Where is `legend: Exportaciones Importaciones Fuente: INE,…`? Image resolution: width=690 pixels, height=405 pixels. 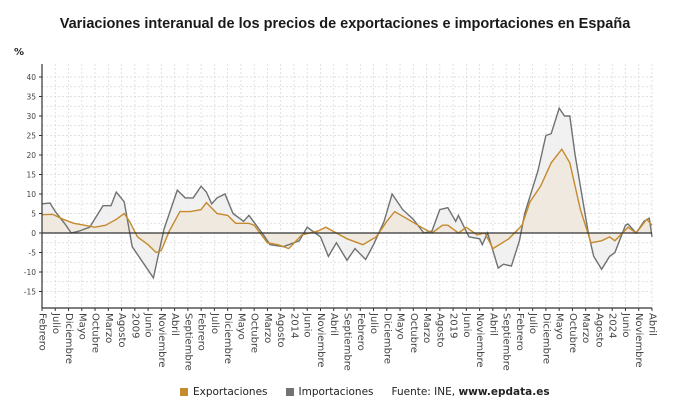
legend: Exportaciones Importaciones Fuente: INE,… is located at coordinates (365, 392).